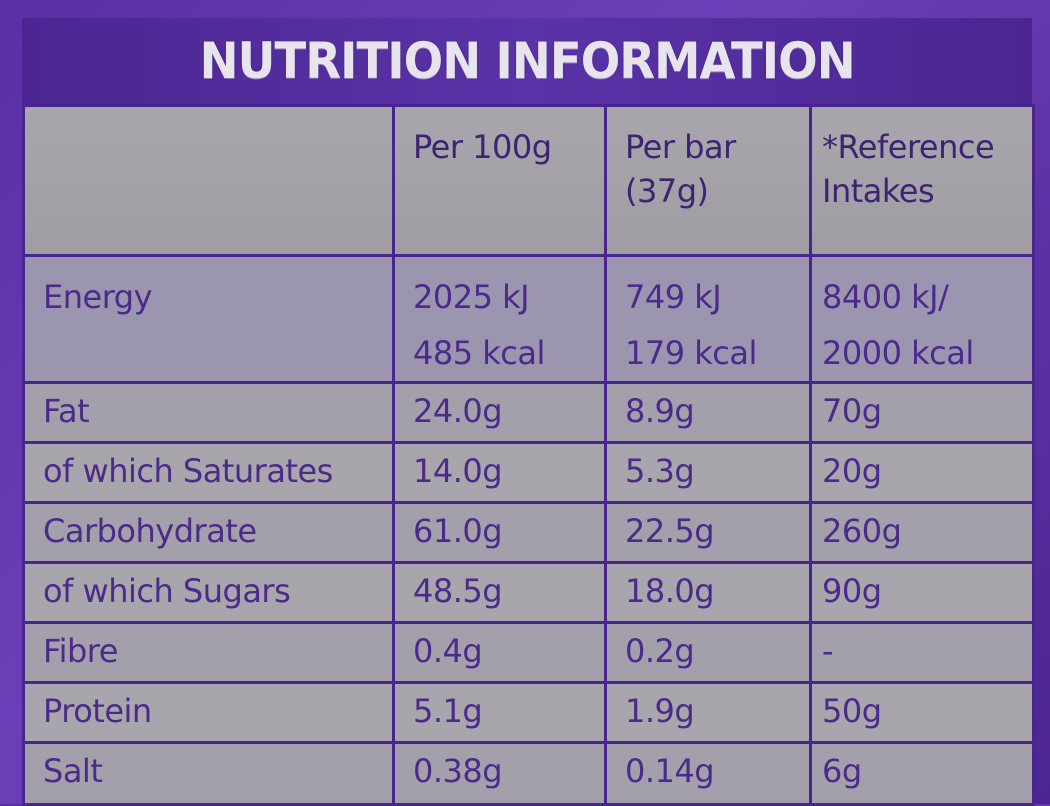 The image size is (1050, 806). I want to click on table-row-sugars: of which Sugars 48.5g 18.0g 90g, so click(528, 592).